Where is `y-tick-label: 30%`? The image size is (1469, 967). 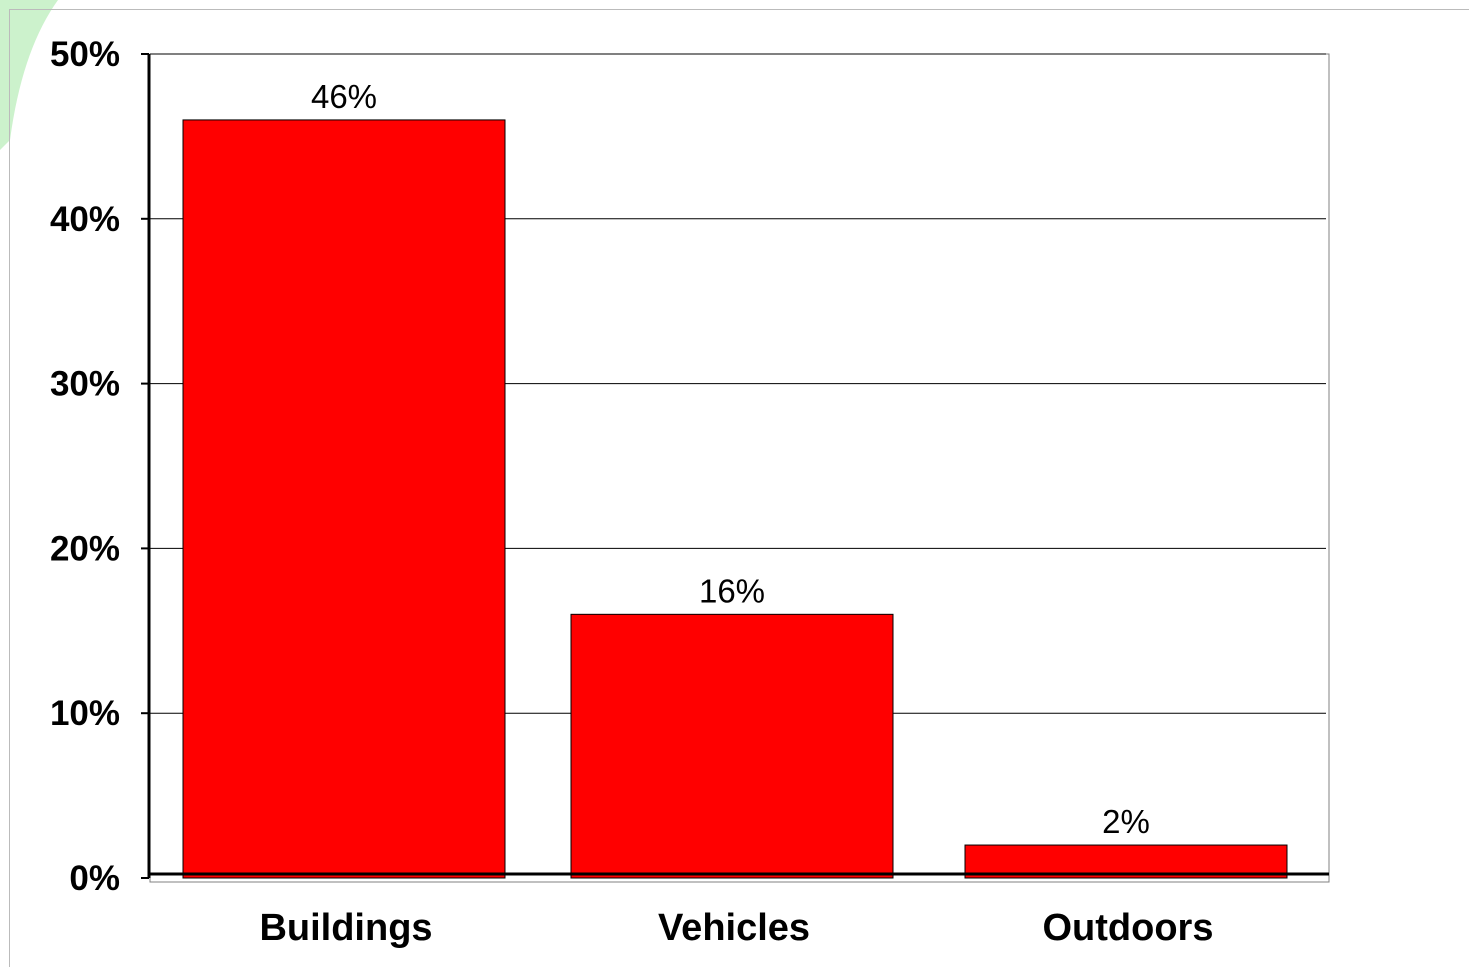
y-tick-label: 30% is located at coordinates (85, 384).